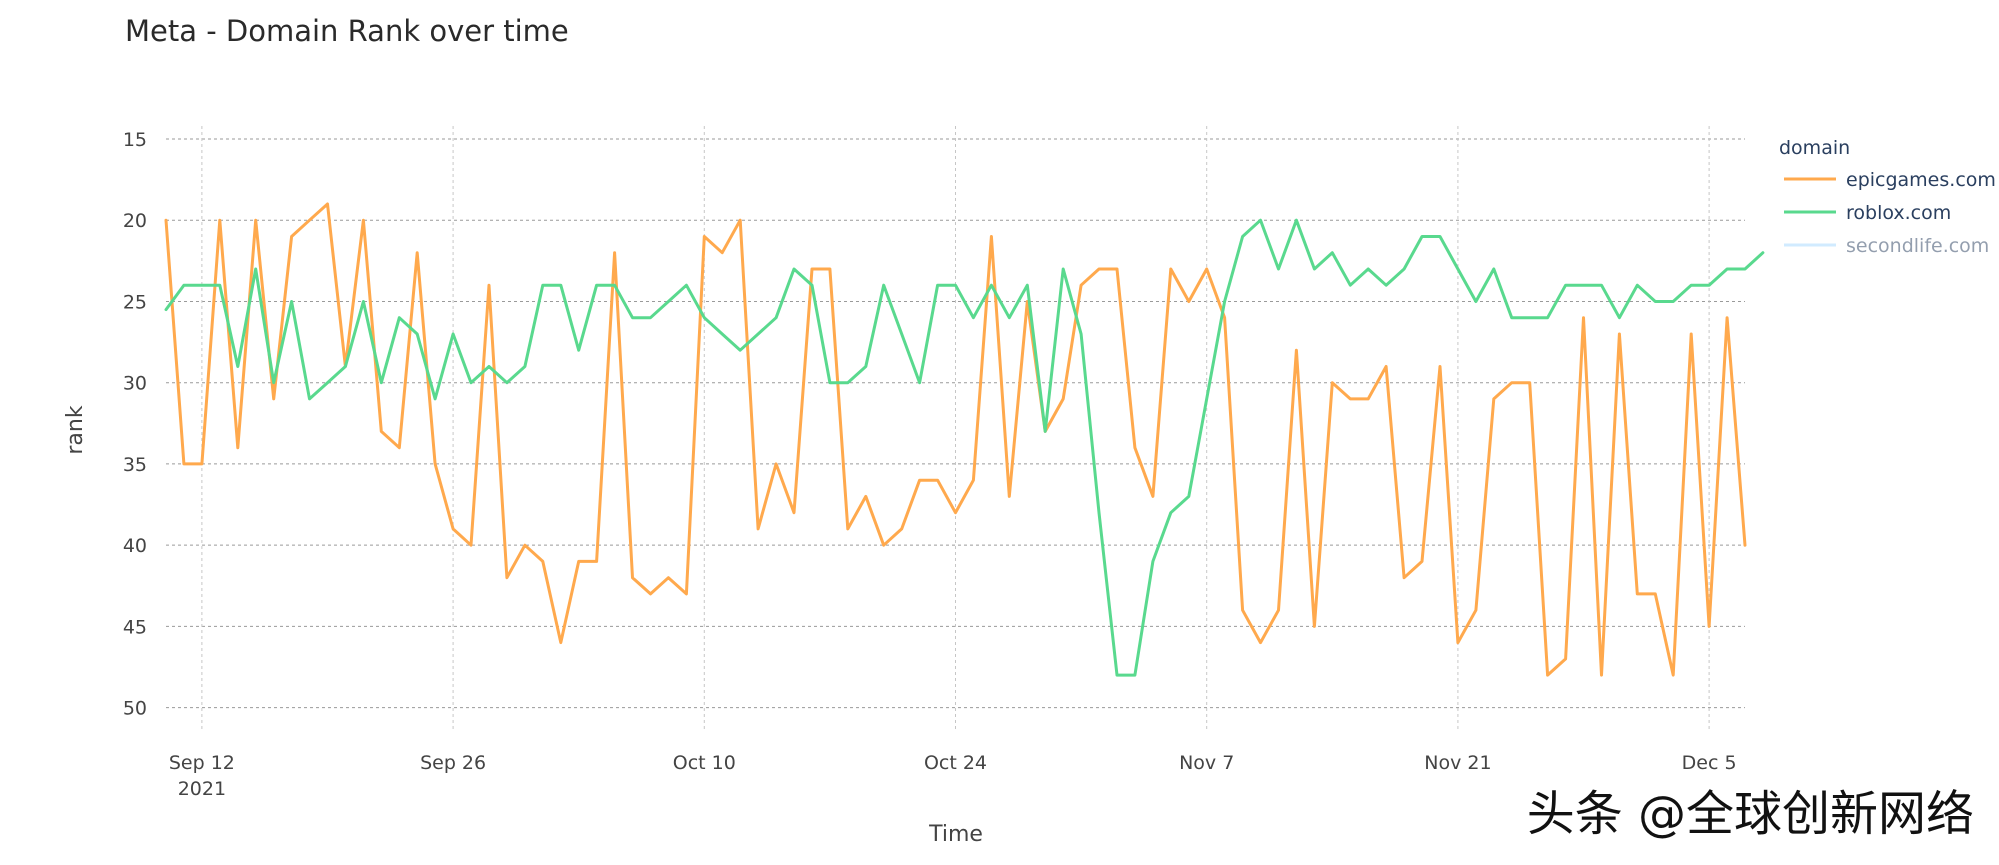 The image size is (1999, 865). I want to click on y-tick-label: 40, so click(135, 546).